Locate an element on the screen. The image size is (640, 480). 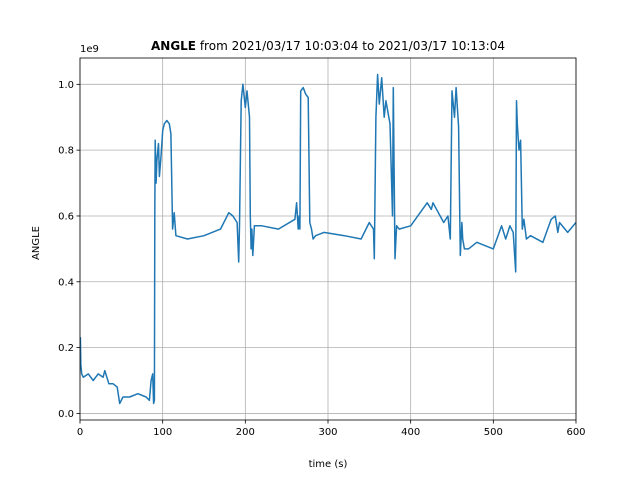
x-tick-label: 500 is located at coordinates (493, 432).